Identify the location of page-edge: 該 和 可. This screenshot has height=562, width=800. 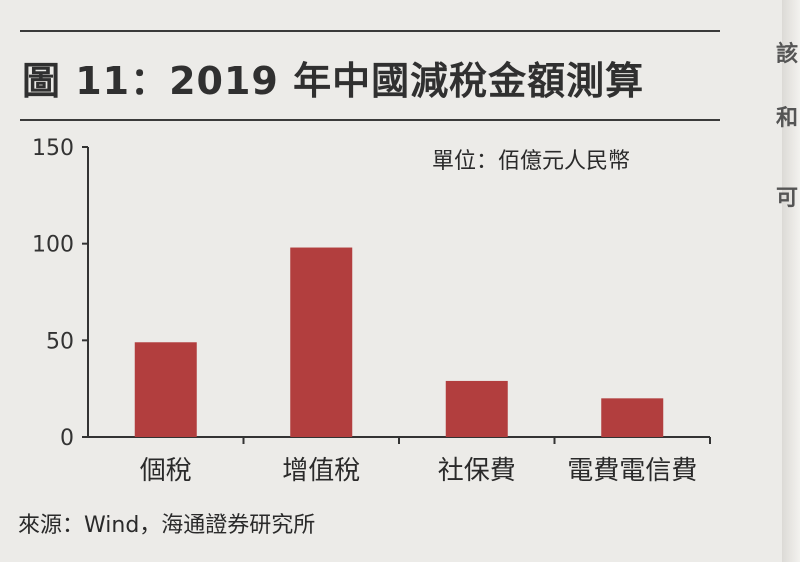
(788, 281).